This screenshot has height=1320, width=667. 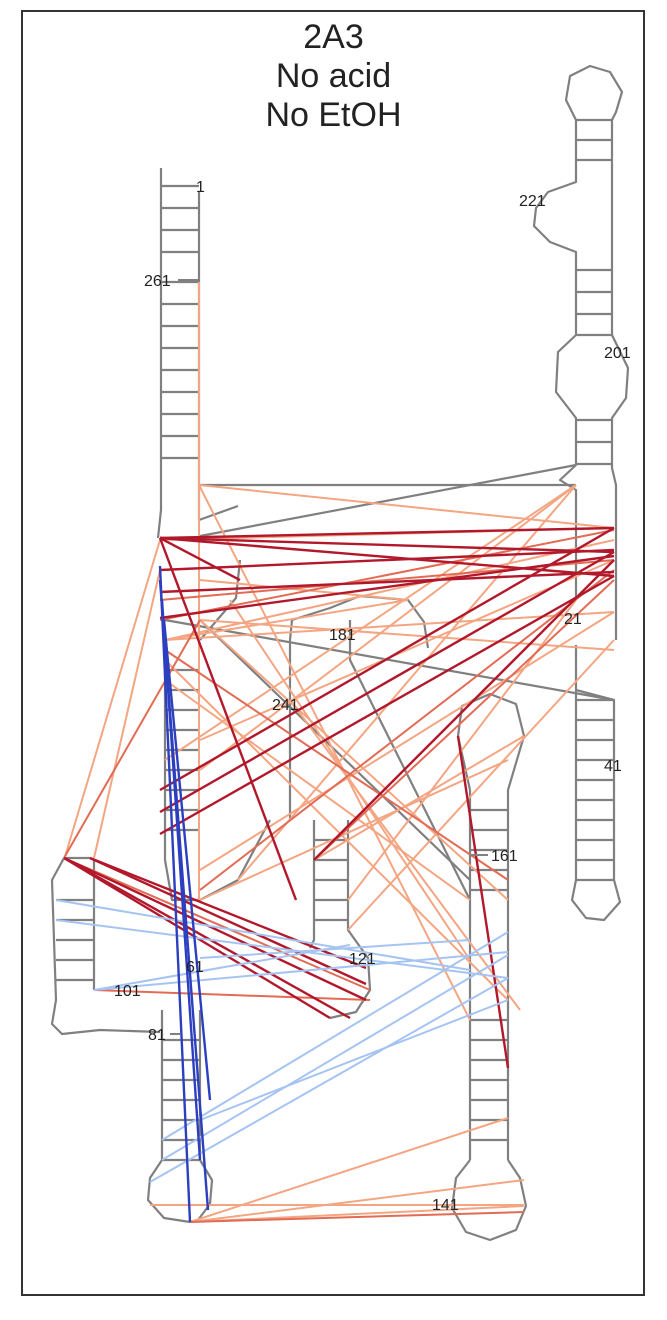 I want to click on title-line-3: No EtOH, so click(x=333, y=115).